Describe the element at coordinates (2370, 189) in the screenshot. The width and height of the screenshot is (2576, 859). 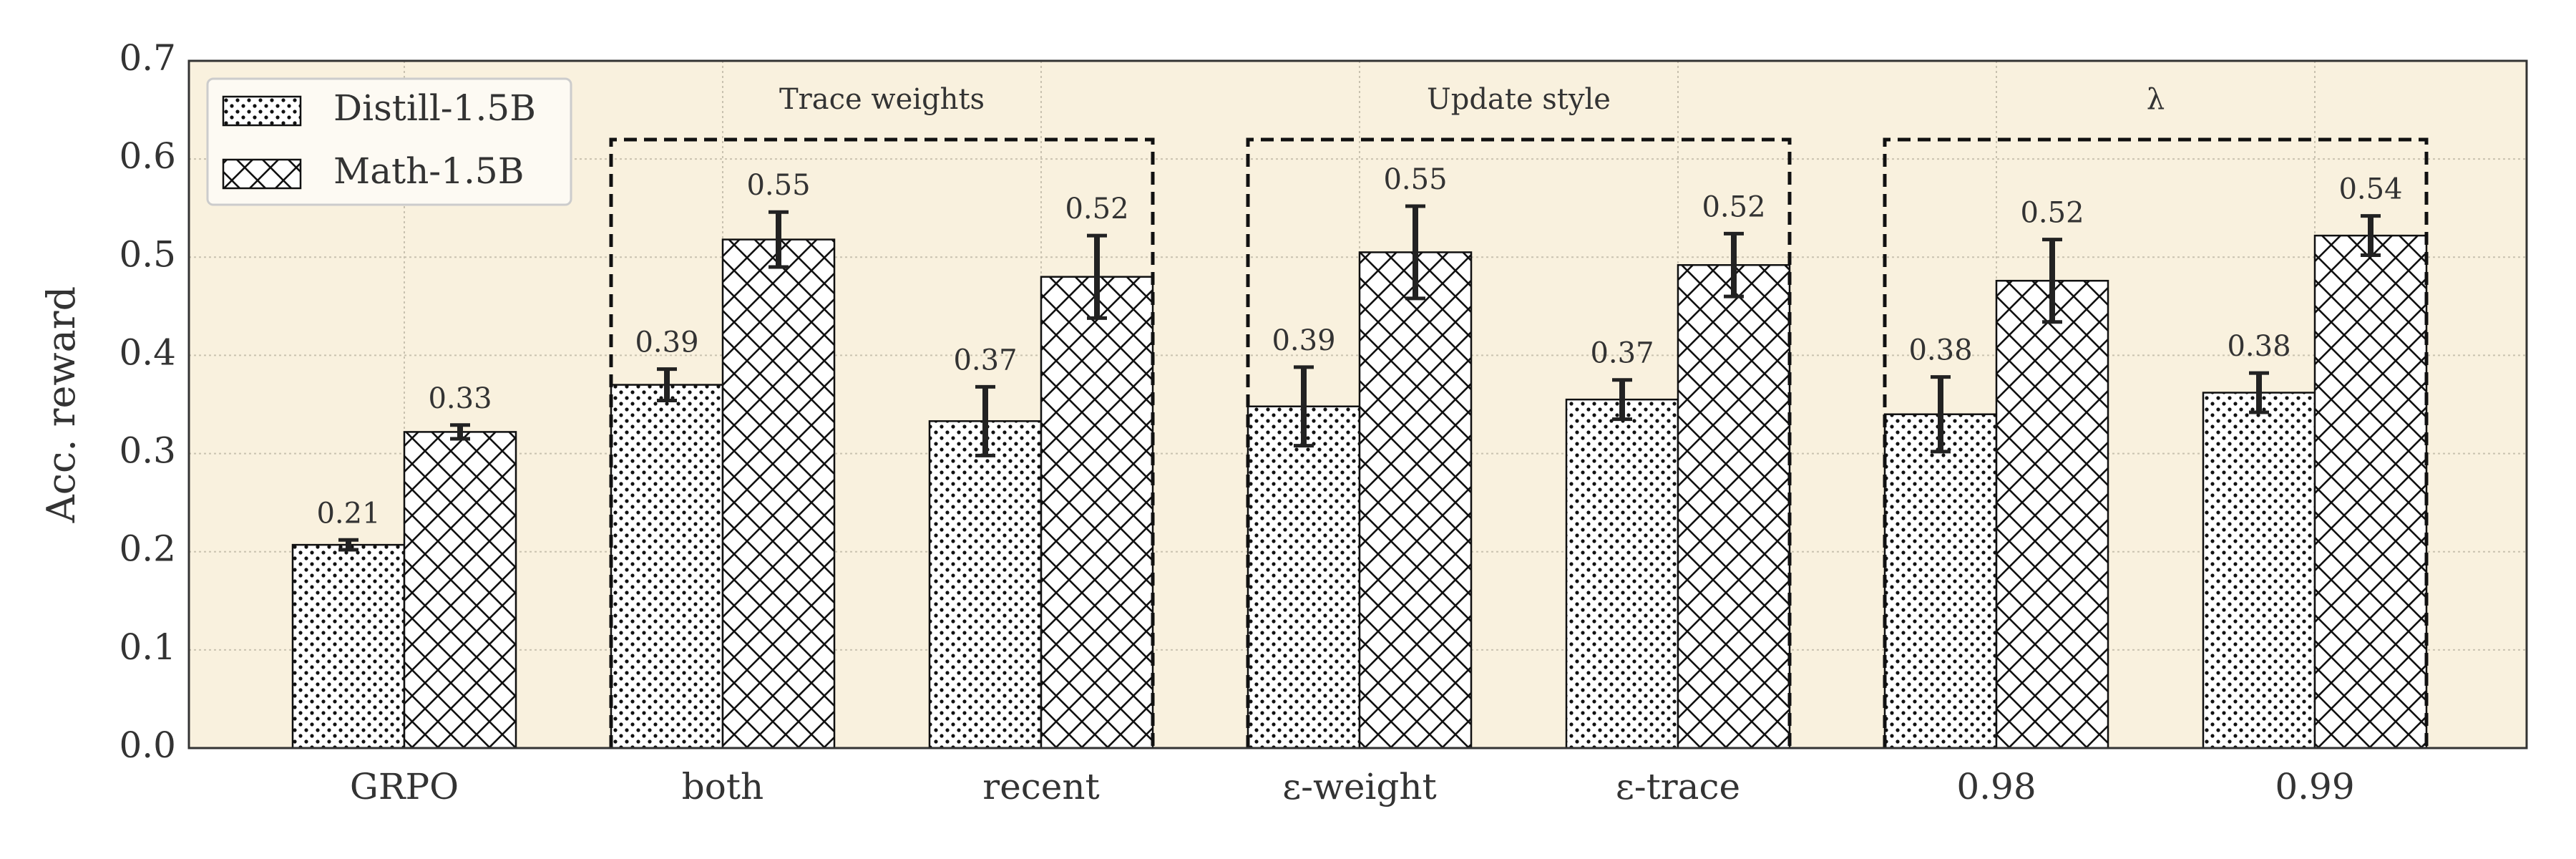
I see `data-label: 0.54` at that location.